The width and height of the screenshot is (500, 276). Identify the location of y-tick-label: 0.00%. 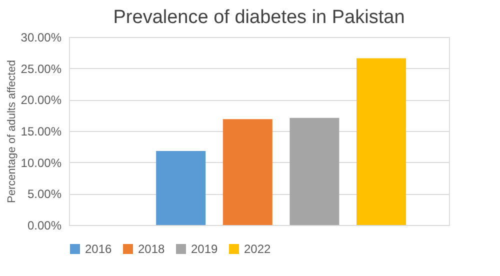
(44, 225).